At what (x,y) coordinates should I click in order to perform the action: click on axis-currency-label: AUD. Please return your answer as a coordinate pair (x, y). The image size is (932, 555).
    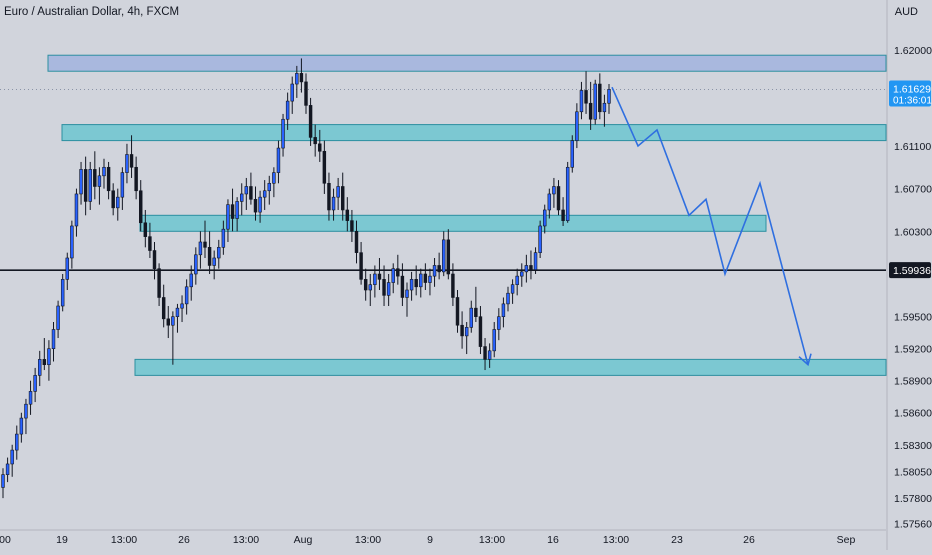
    Looking at the image, I should click on (906, 12).